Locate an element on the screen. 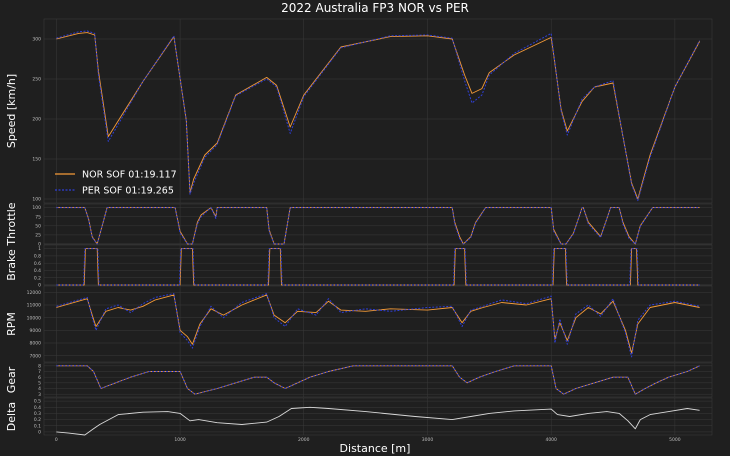 This screenshot has height=456, width=730. y-axis-label-gear: Gear is located at coordinates (11, 379).